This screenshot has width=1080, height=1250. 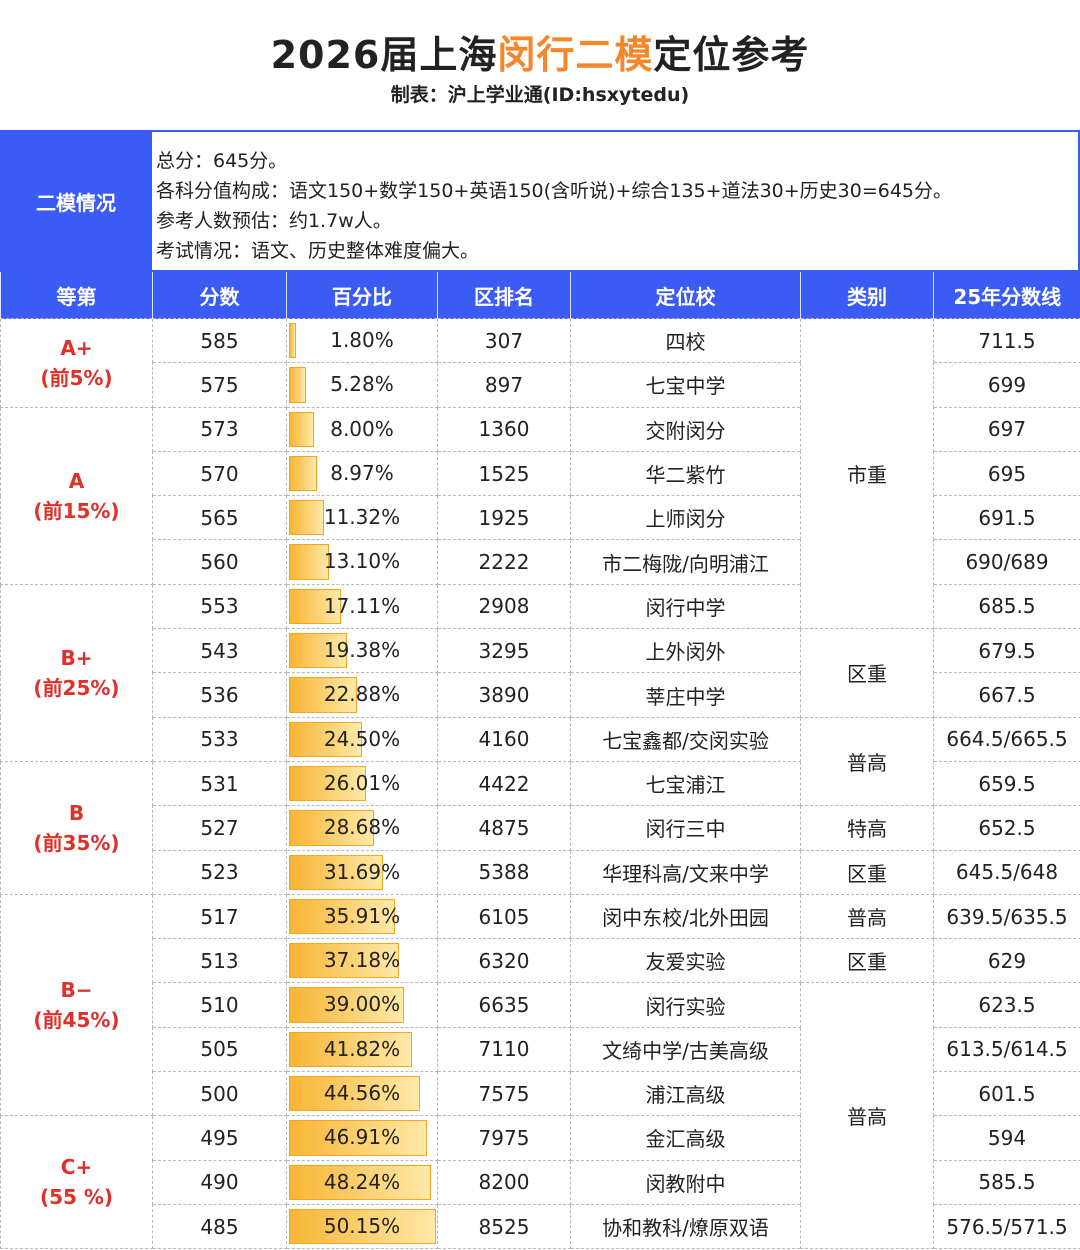 I want to click on district-rank: 8200, so click(x=504, y=1182).